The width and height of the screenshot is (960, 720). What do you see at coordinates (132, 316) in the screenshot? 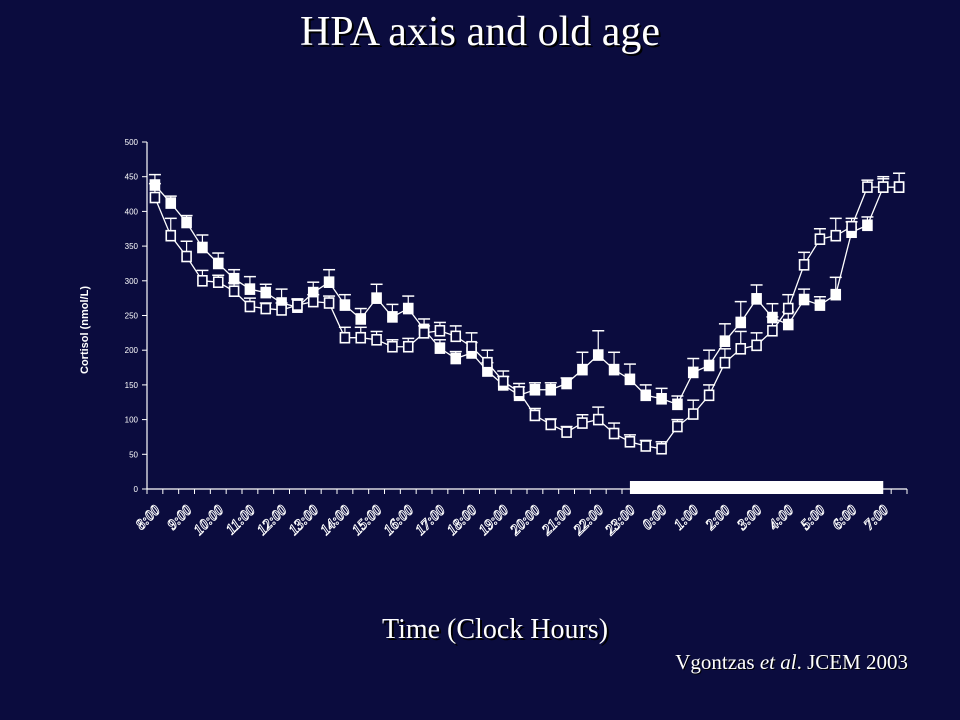
I see `y-tick-label: 250` at bounding box center [132, 316].